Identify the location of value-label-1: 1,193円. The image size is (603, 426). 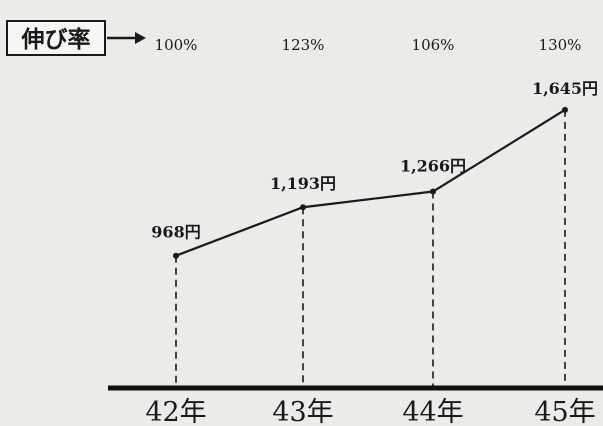
(303, 183).